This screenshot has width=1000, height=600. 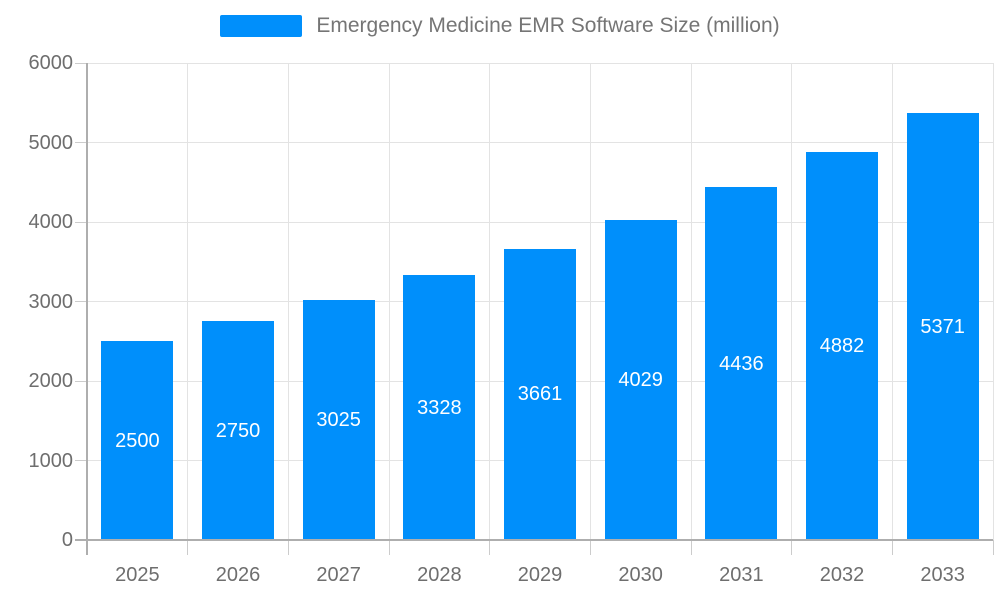 I want to click on bar-2025, so click(x=137, y=440).